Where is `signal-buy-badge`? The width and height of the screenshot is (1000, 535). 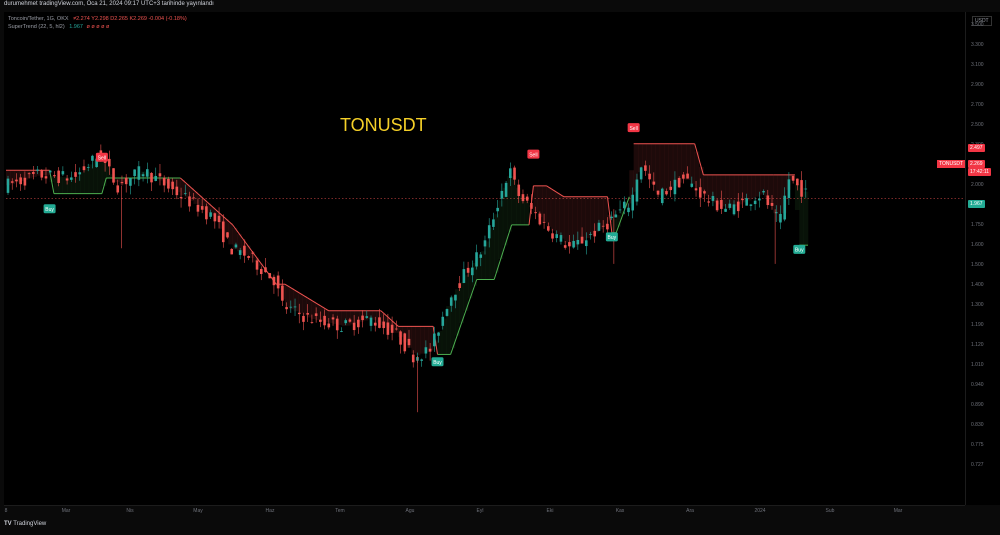 signal-buy-badge is located at coordinates (49, 209).